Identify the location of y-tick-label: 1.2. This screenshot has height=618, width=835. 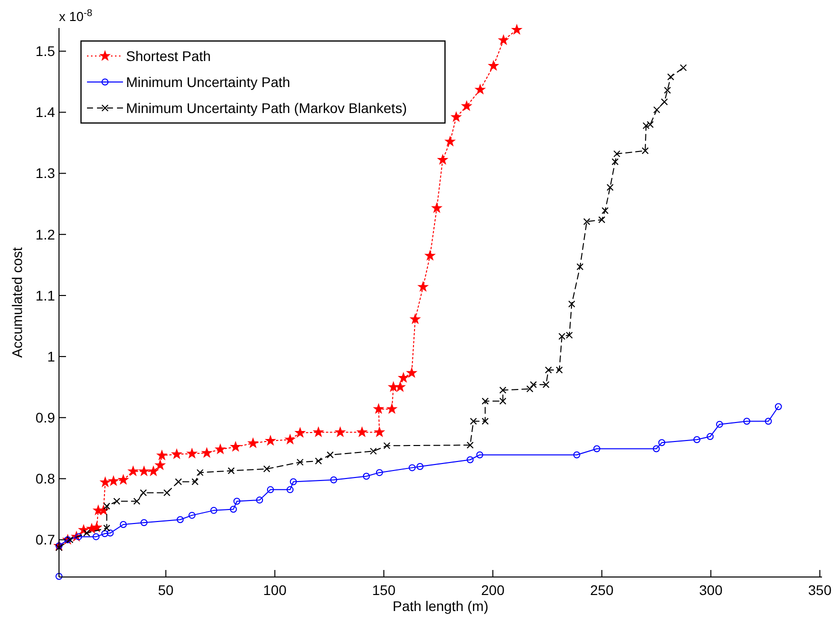
(46, 234).